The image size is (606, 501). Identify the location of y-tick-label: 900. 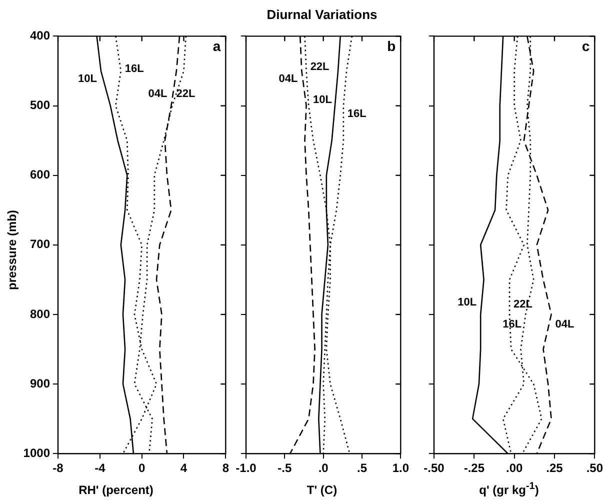
(40, 383).